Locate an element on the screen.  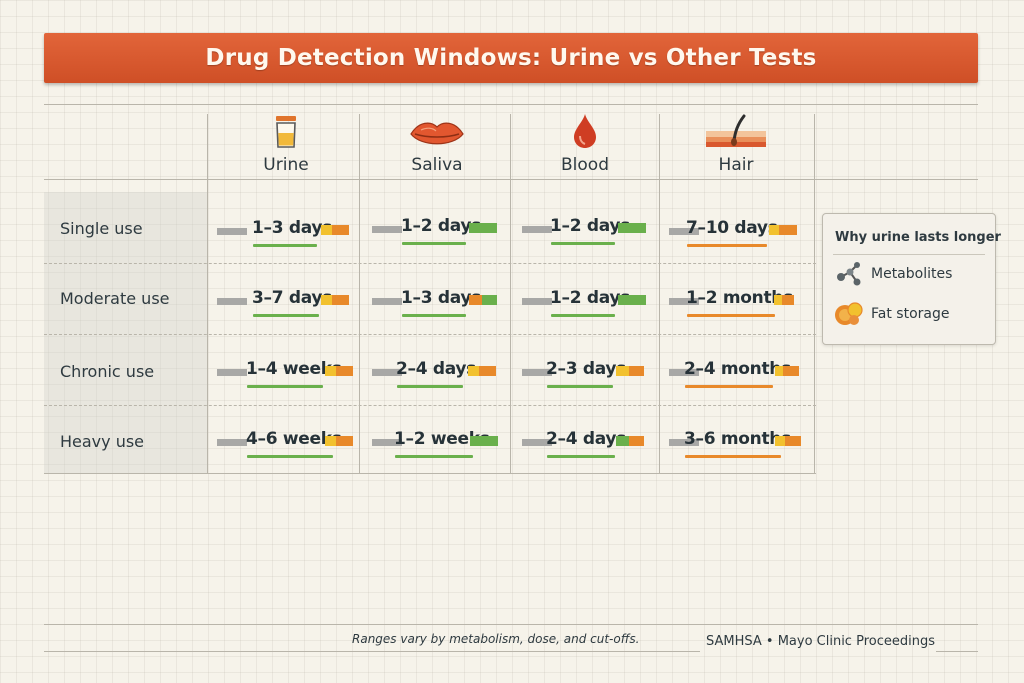
header-top-rule is located at coordinates (511, 104).